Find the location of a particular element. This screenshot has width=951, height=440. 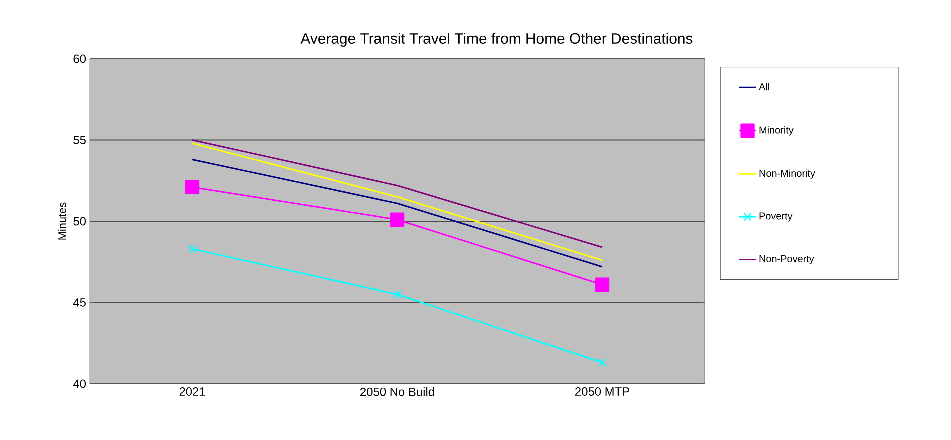

x-tick-label: 2021 is located at coordinates (193, 392).